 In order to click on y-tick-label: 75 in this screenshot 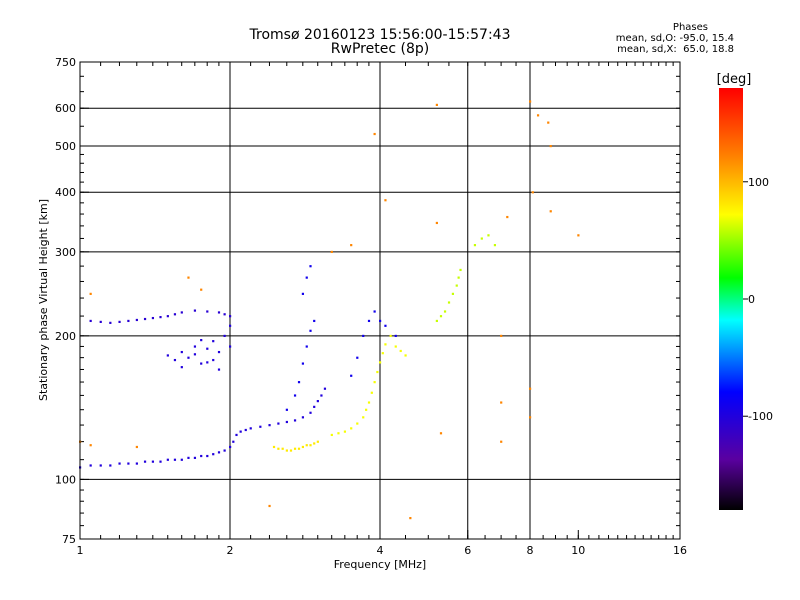, I will do `click(69, 539)`.